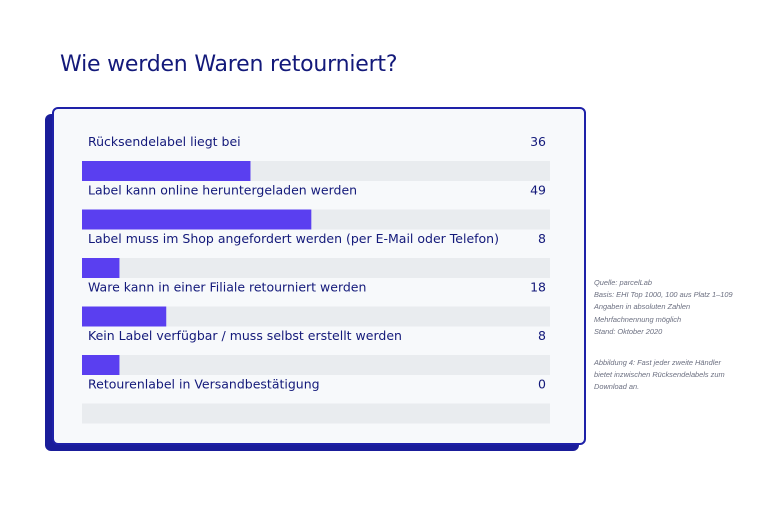  What do you see at coordinates (222, 190) in the screenshot?
I see `category-label: Label kann online heruntergeladen werden` at bounding box center [222, 190].